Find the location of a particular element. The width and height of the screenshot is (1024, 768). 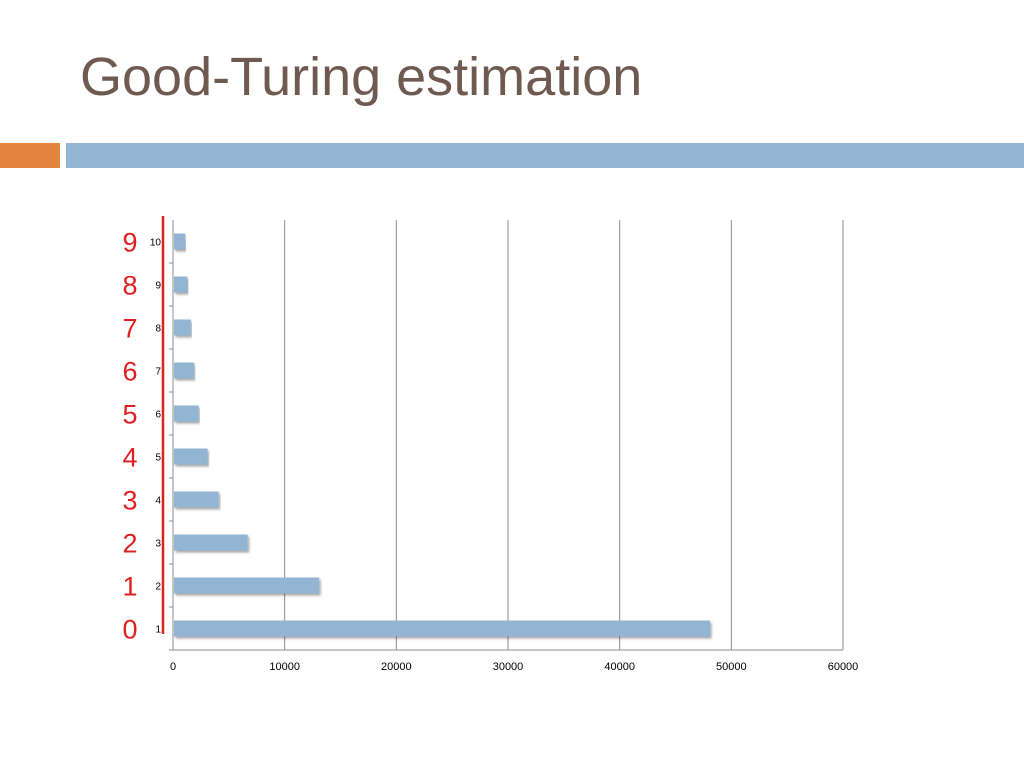

x-tick-label: 60000 is located at coordinates (843, 667).